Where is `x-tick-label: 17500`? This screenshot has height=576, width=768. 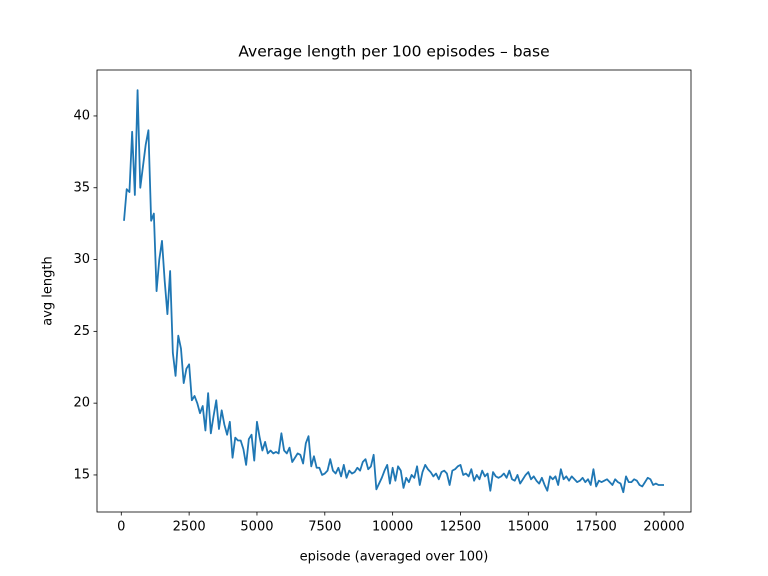 x-tick-label: 17500 is located at coordinates (595, 527).